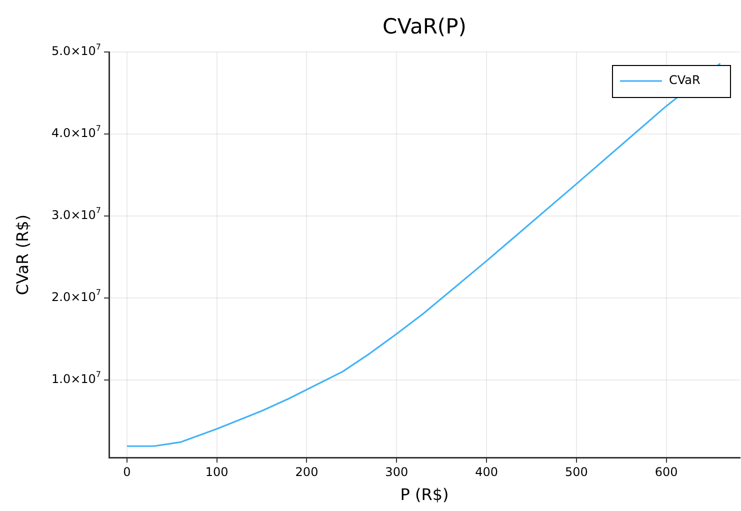  I want to click on x-tick-label: 500, so click(576, 471).